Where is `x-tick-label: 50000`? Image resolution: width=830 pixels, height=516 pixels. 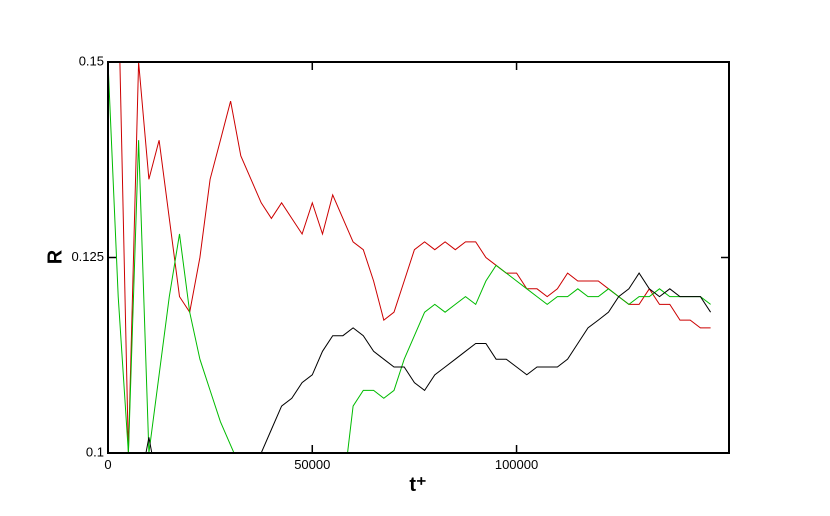
x-tick-label: 50000 is located at coordinates (312, 464).